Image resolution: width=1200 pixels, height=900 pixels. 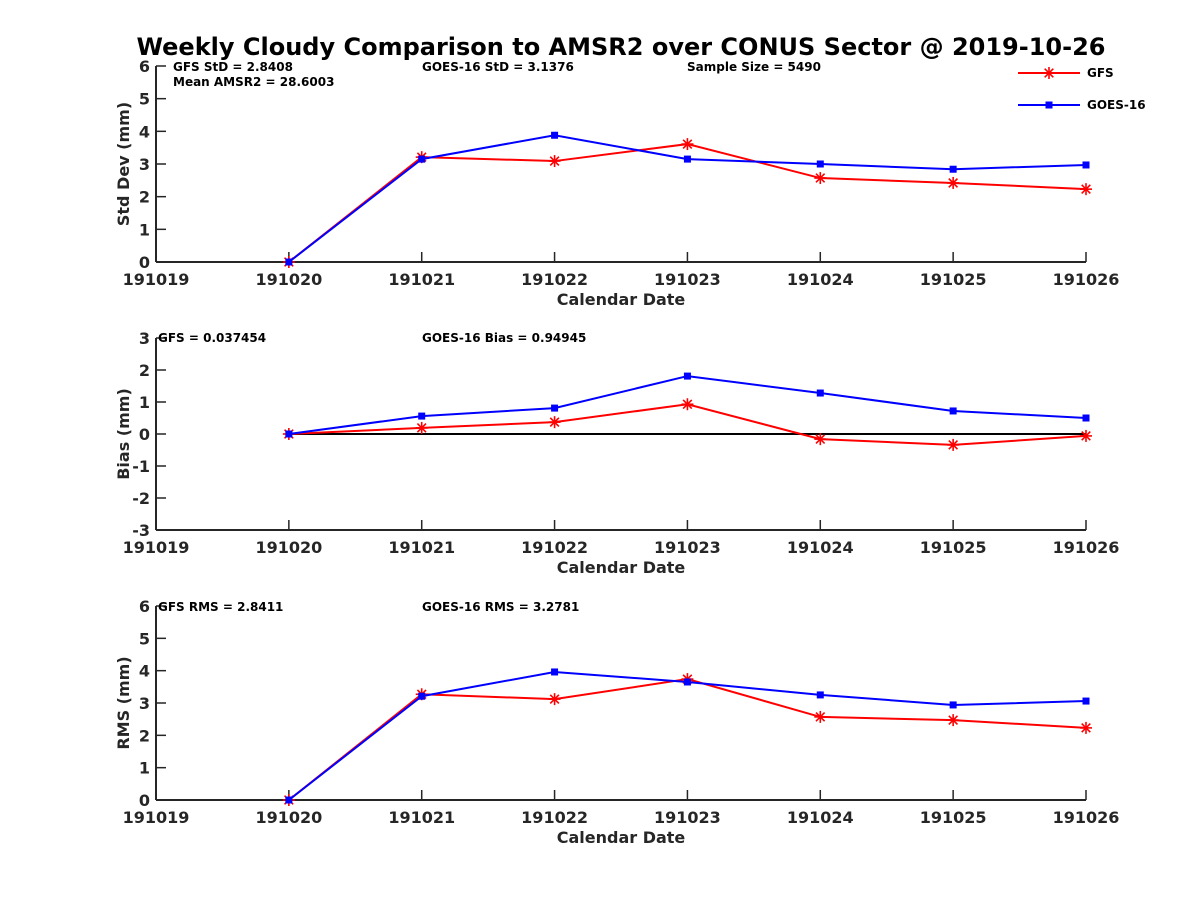 What do you see at coordinates (144, 735) in the screenshot?
I see `y-tick-label: 2` at bounding box center [144, 735].